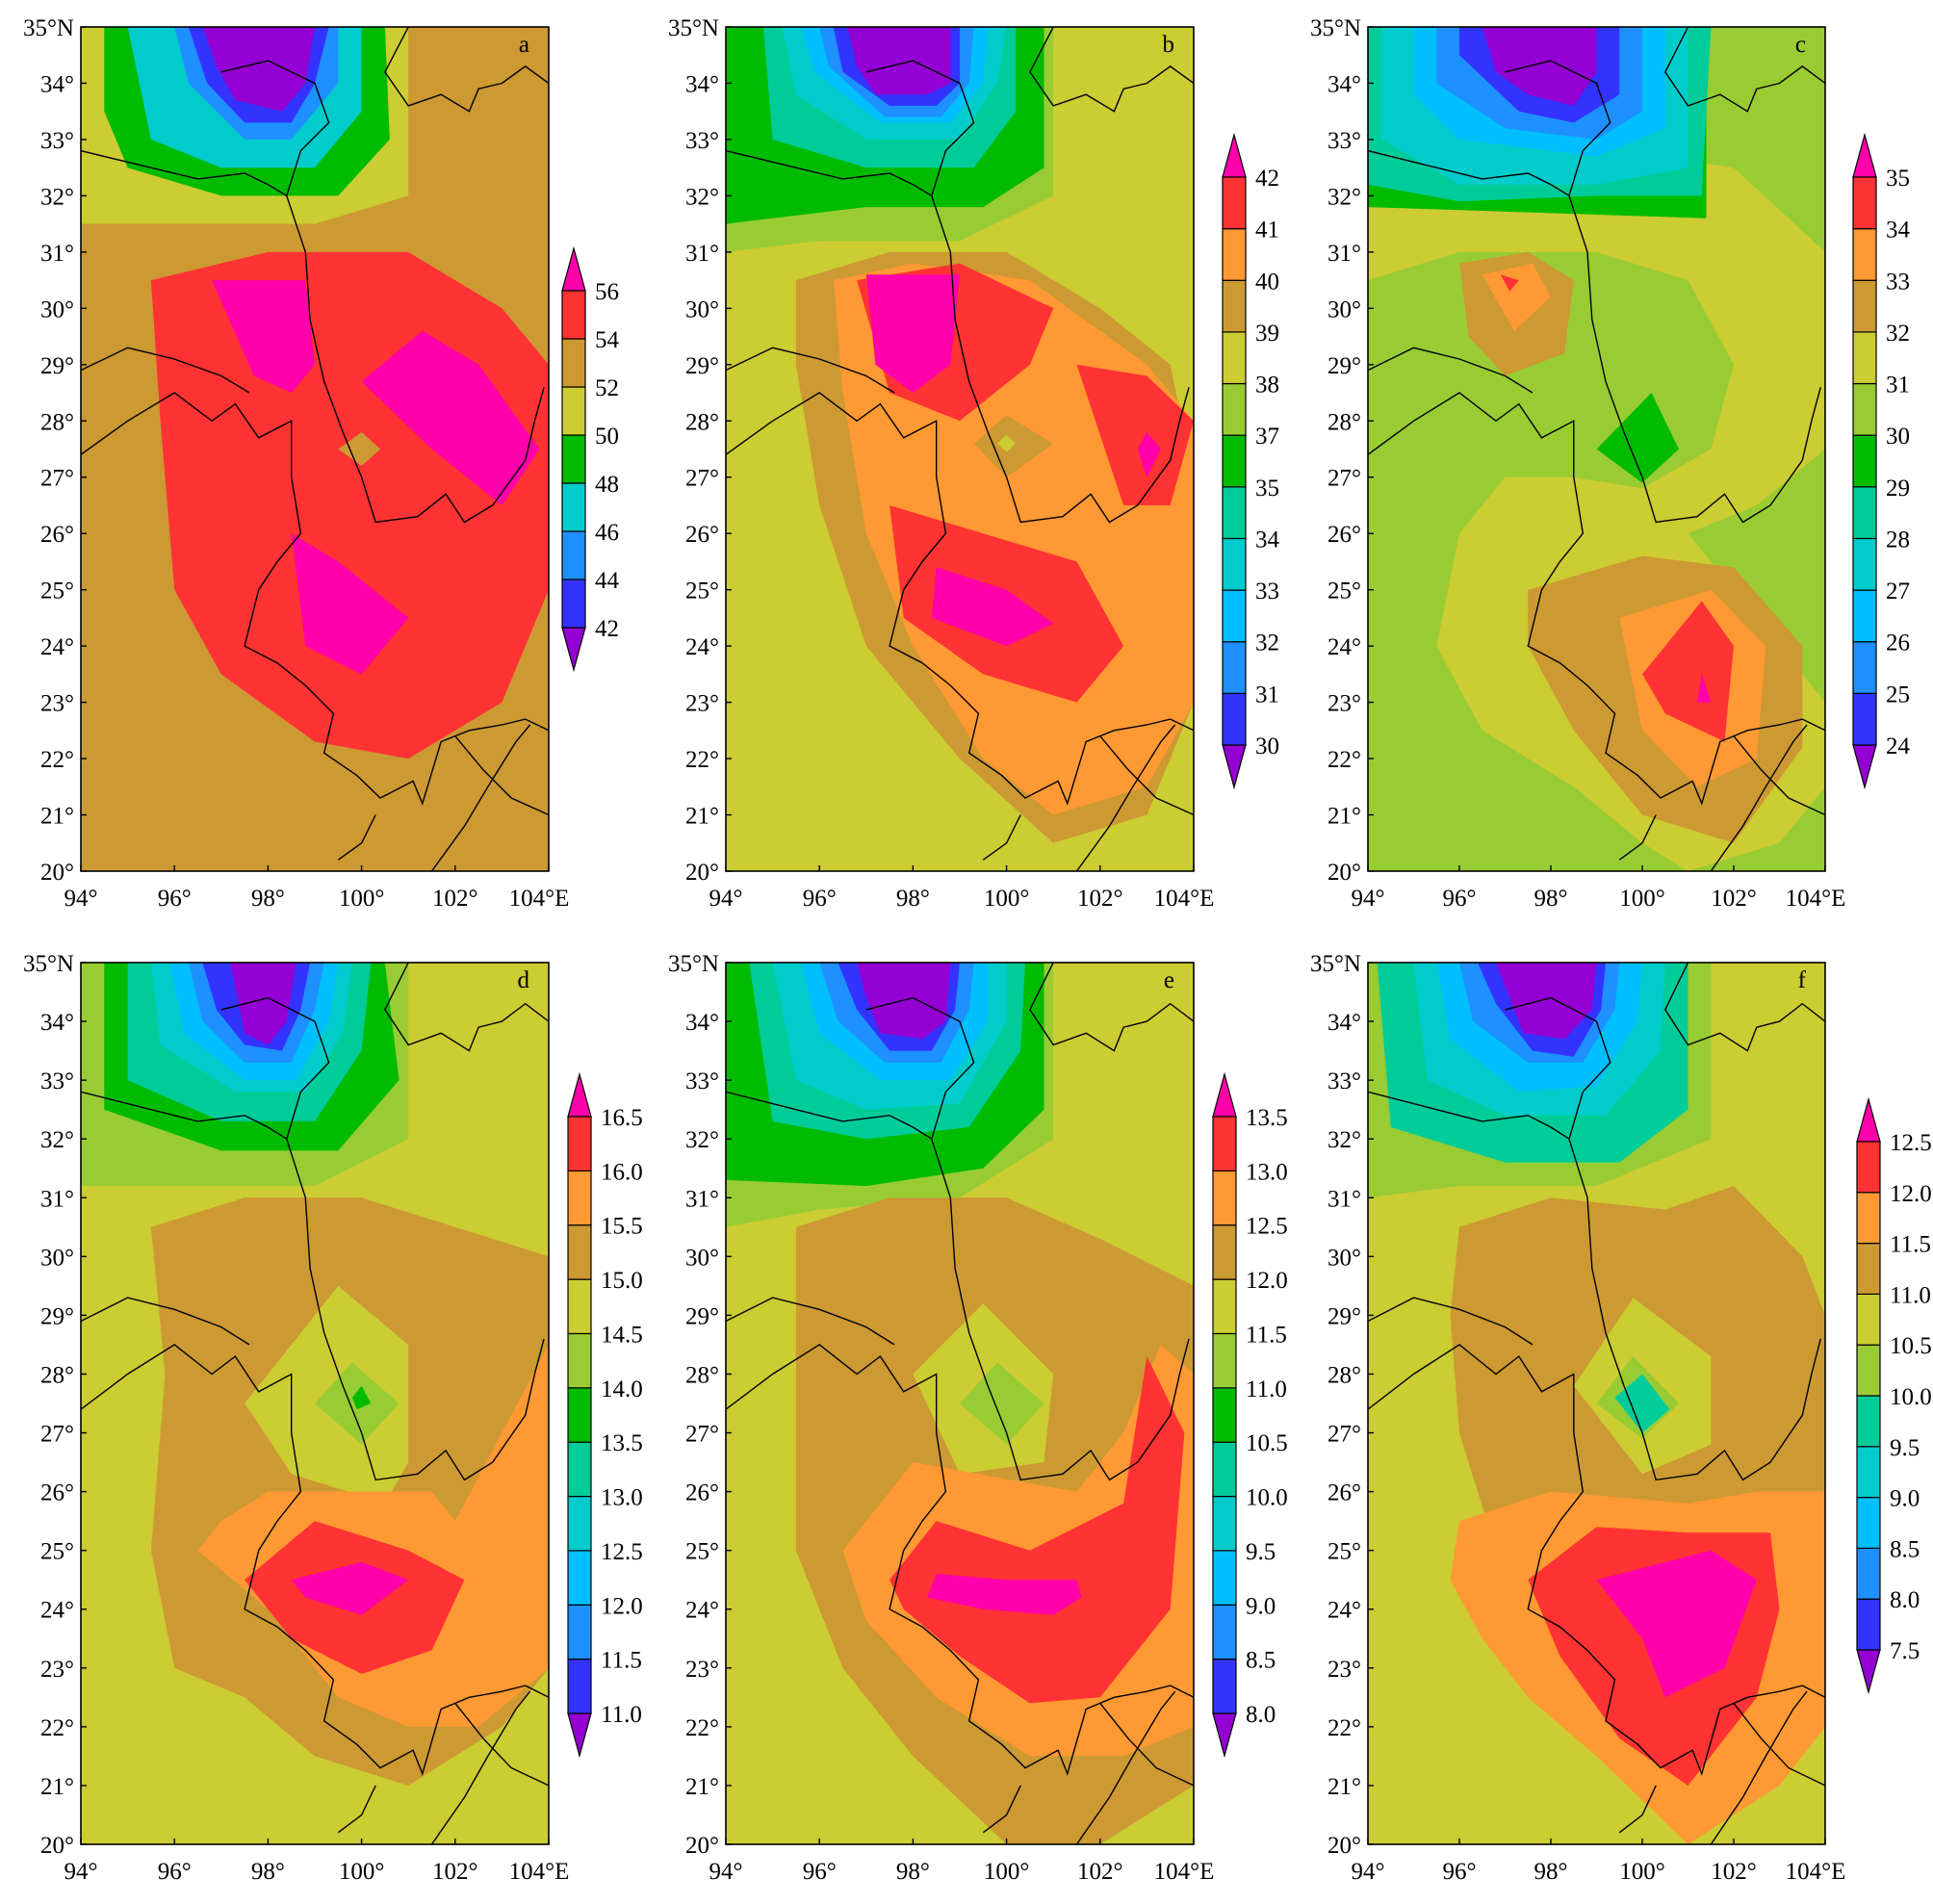 The image size is (1933, 1904). I want to click on colorbar-level-label: 12.5, so click(622, 1552).